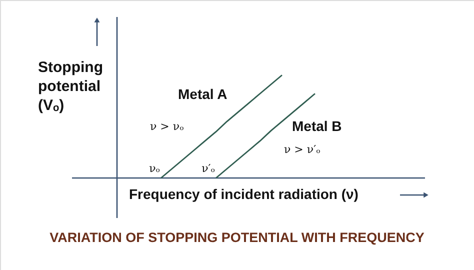 The image size is (474, 270). Describe the element at coordinates (154, 168) in the screenshot. I see `annotation: νₒ` at that location.